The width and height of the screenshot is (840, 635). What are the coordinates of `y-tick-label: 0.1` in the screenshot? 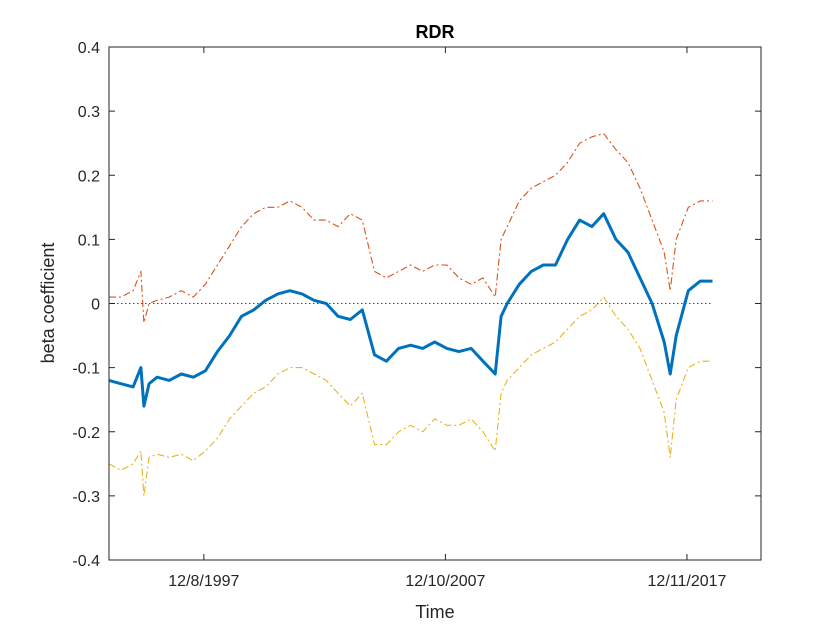 It's located at (89, 240).